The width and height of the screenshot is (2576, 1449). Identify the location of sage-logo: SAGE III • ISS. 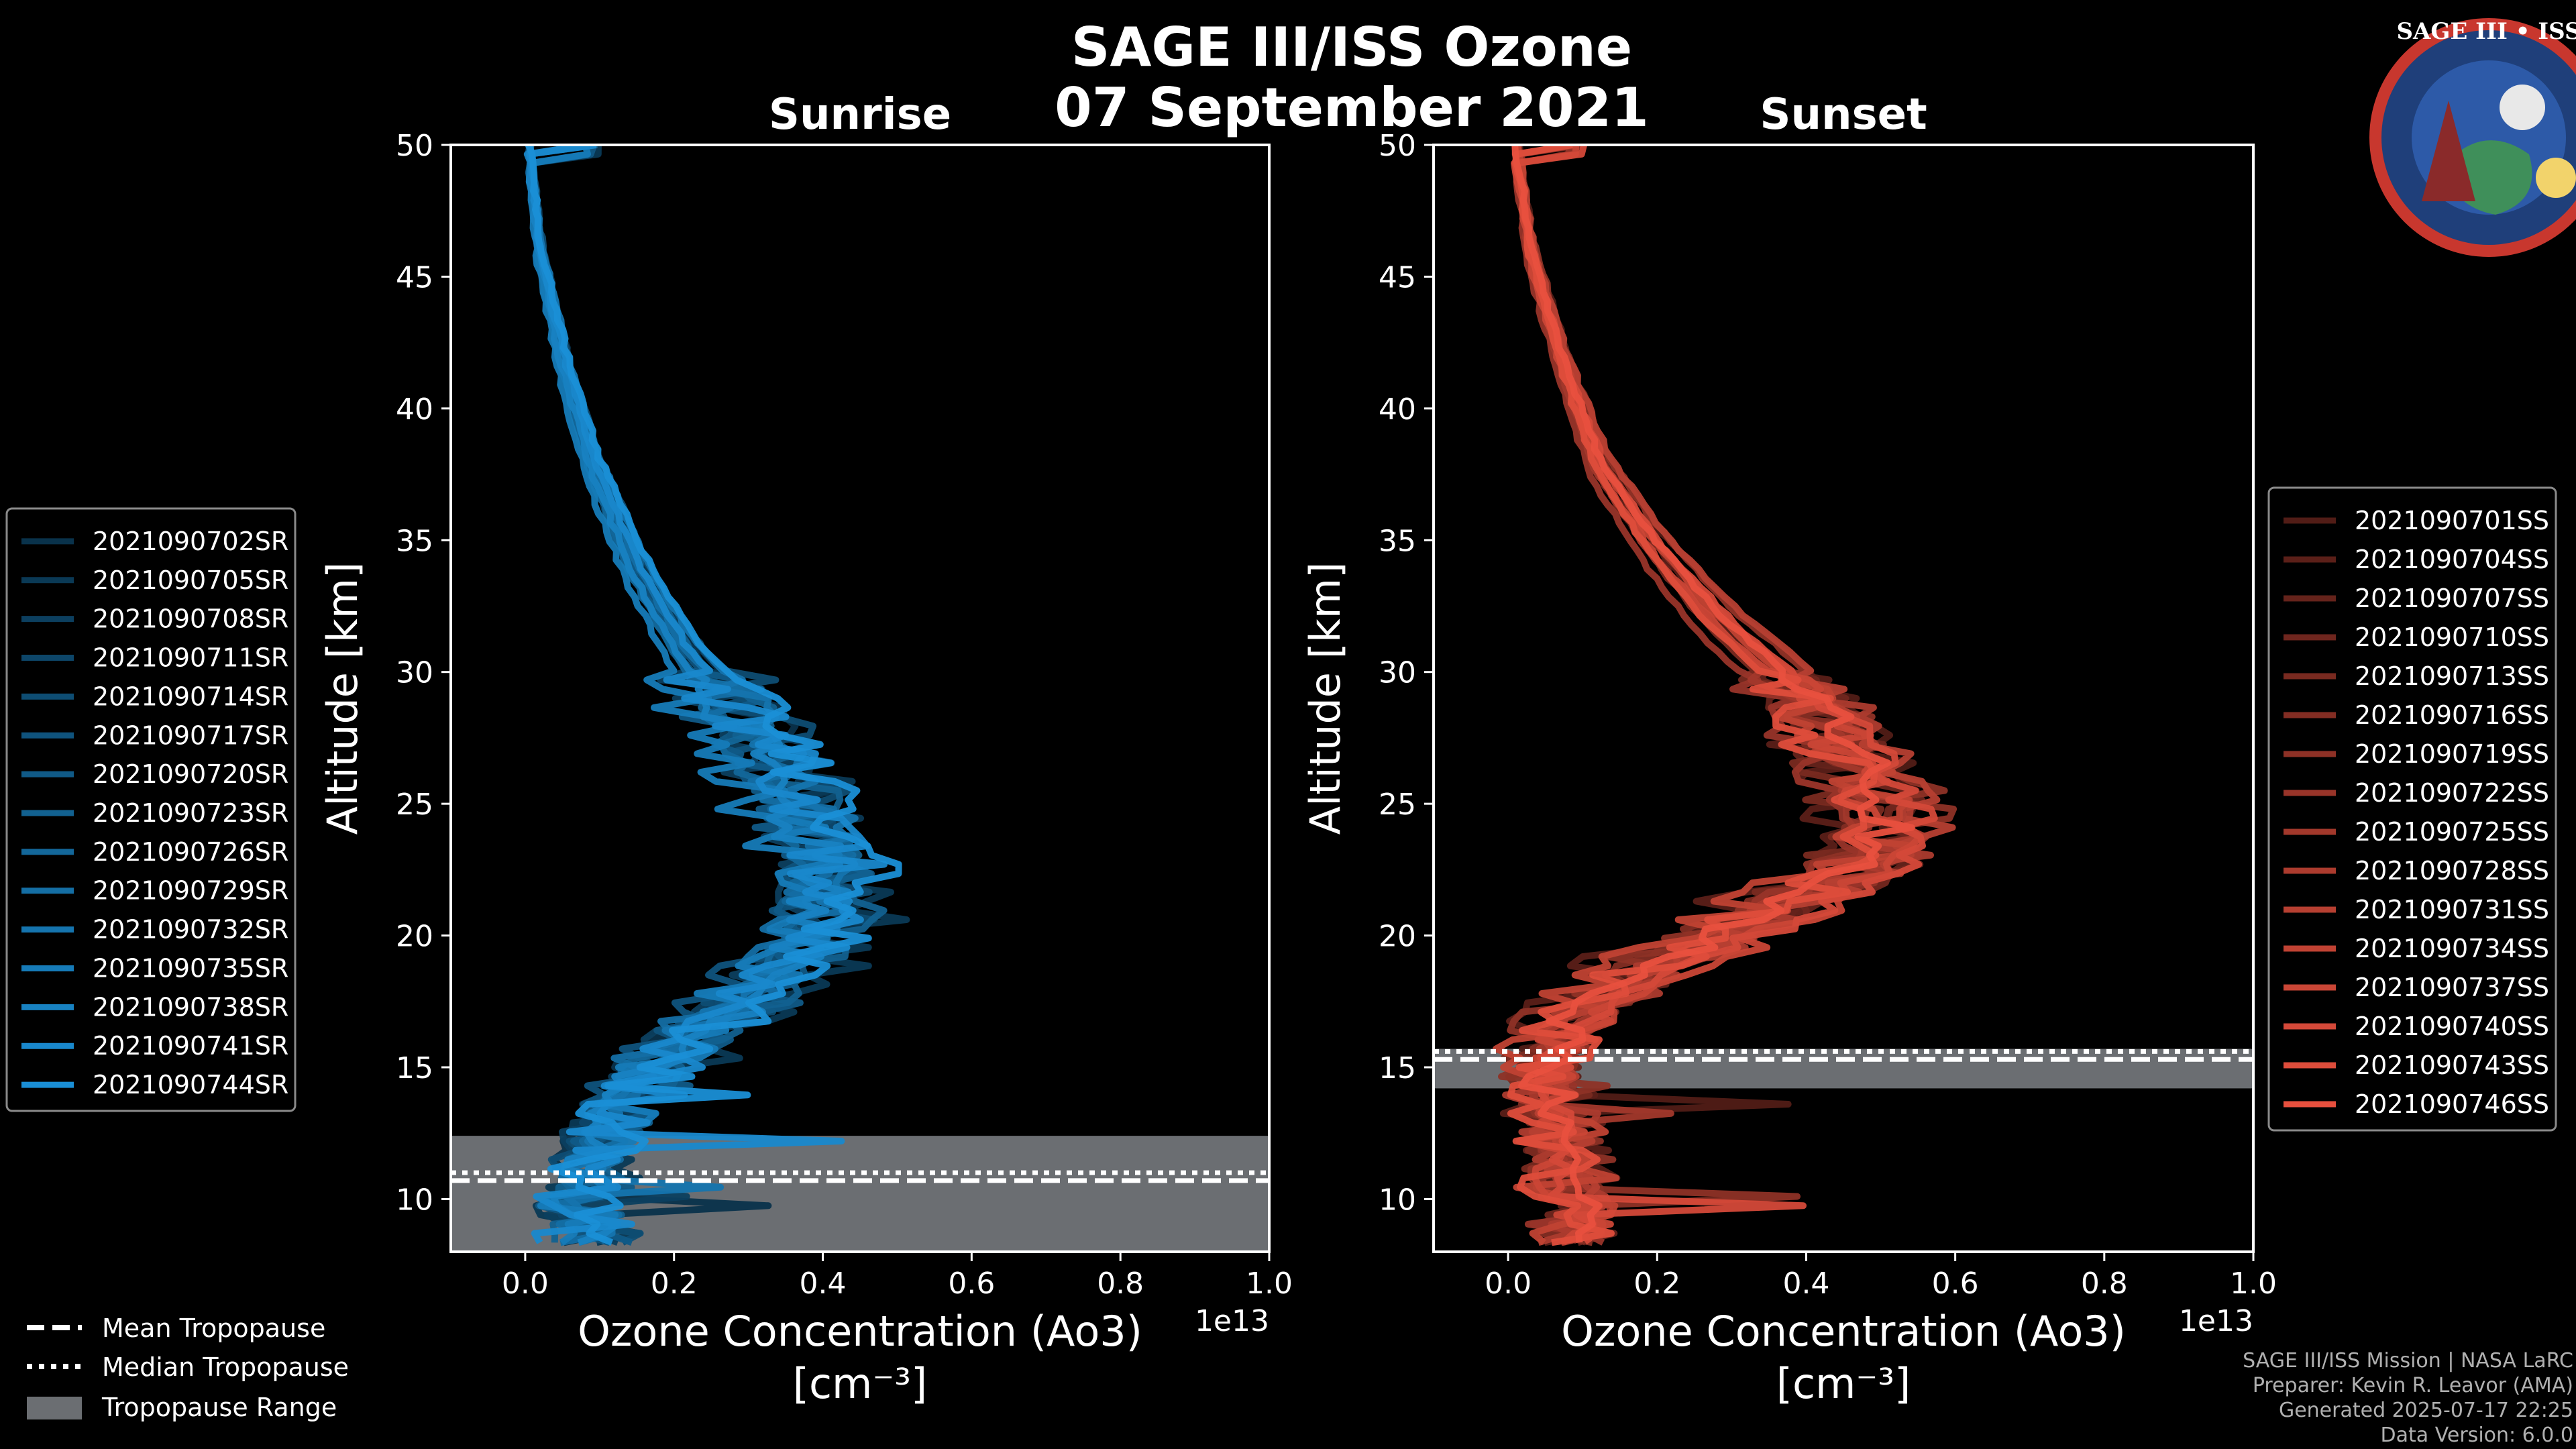
(2472, 137).